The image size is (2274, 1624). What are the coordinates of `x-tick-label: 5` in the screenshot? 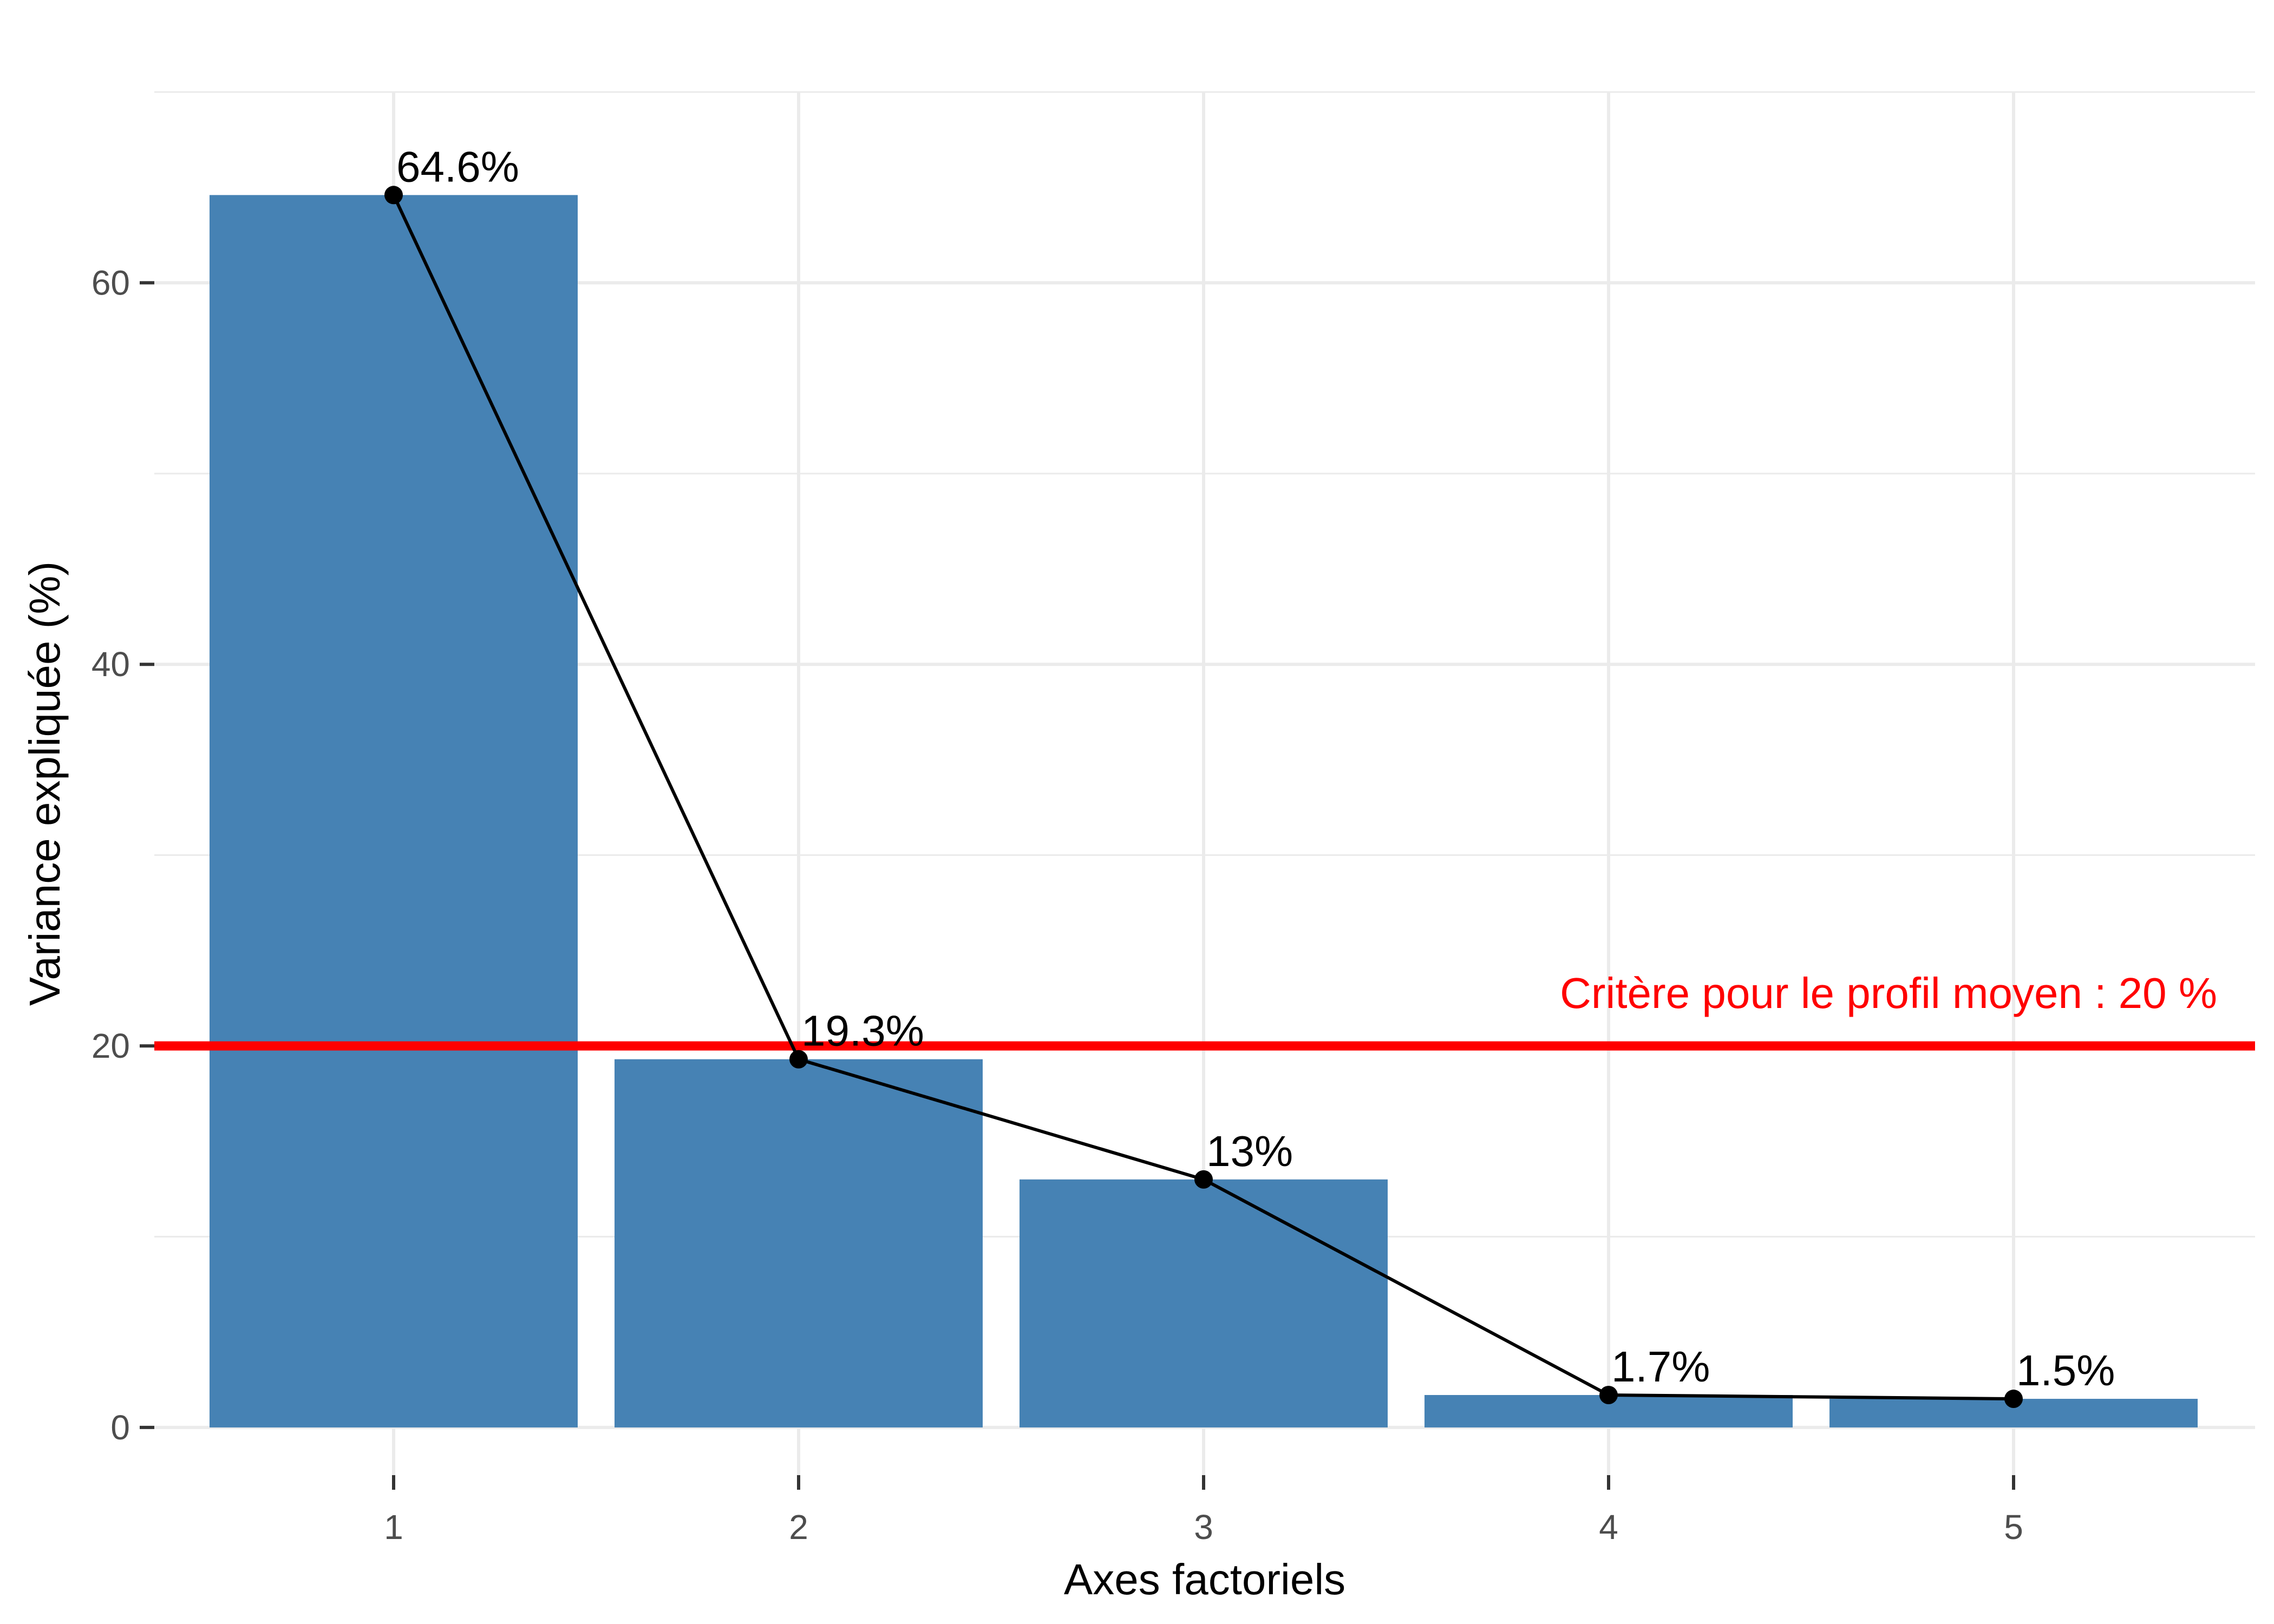 It's located at (2014, 1527).